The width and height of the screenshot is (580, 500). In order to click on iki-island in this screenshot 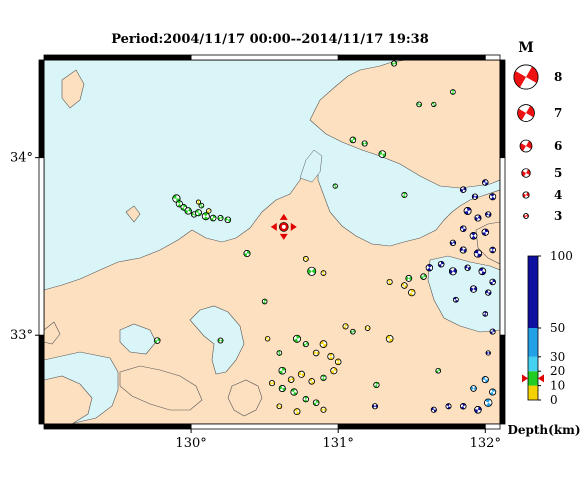, I will do `click(133, 214)`.